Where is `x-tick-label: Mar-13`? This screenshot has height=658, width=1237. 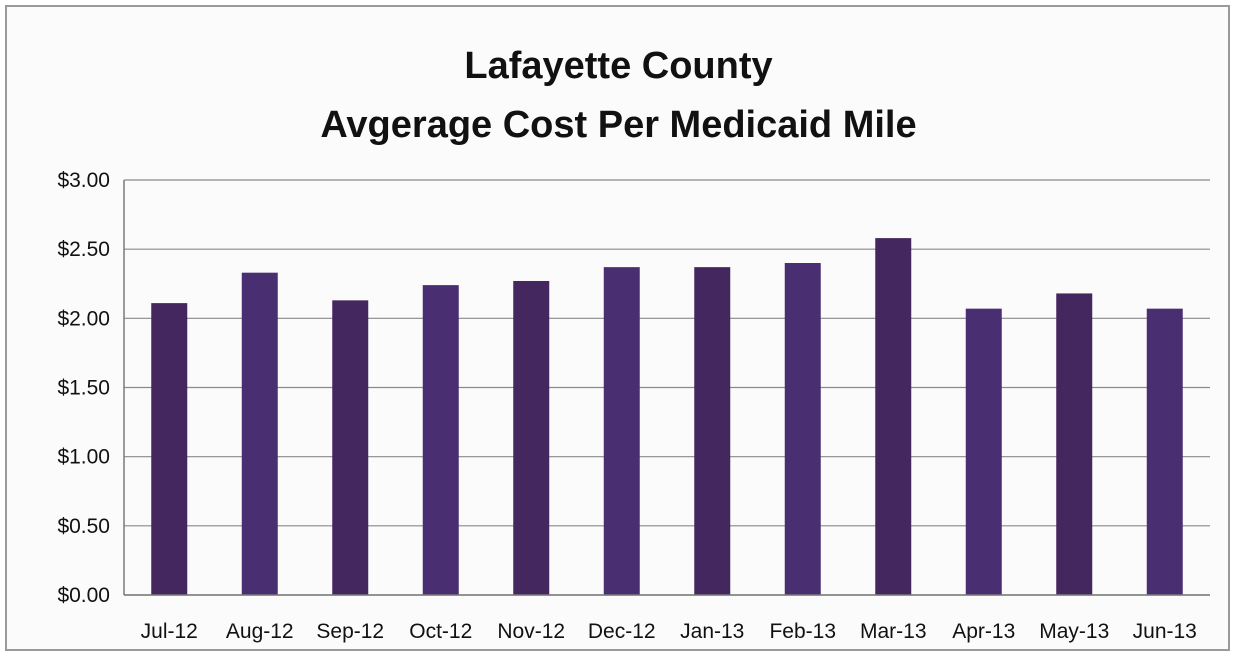 x-tick-label: Mar-13 is located at coordinates (893, 631).